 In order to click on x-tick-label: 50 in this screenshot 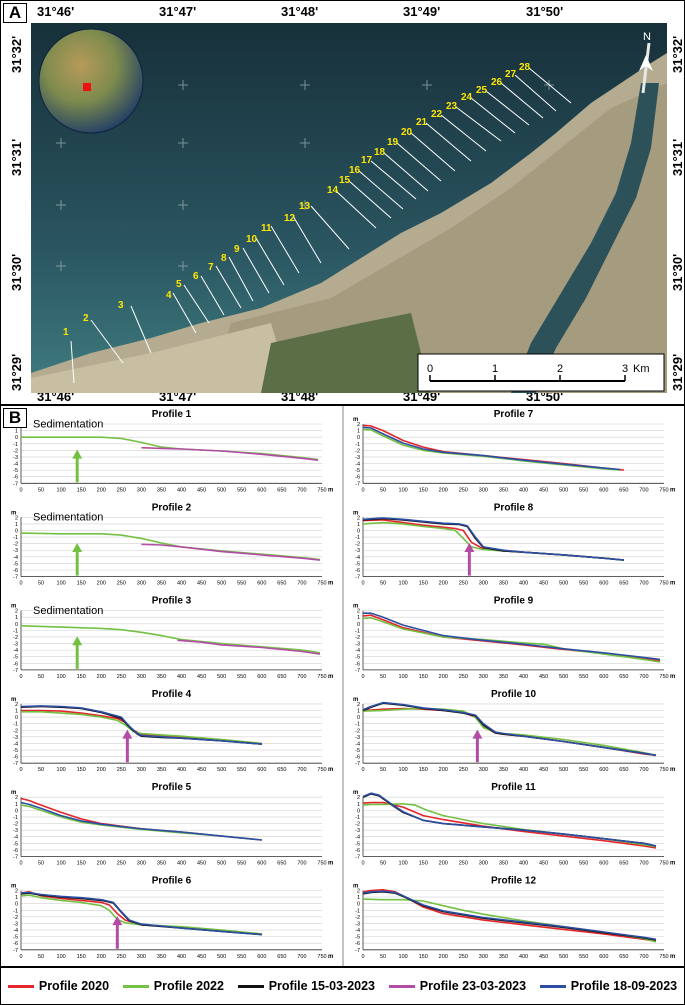, I will do `click(383, 770)`.